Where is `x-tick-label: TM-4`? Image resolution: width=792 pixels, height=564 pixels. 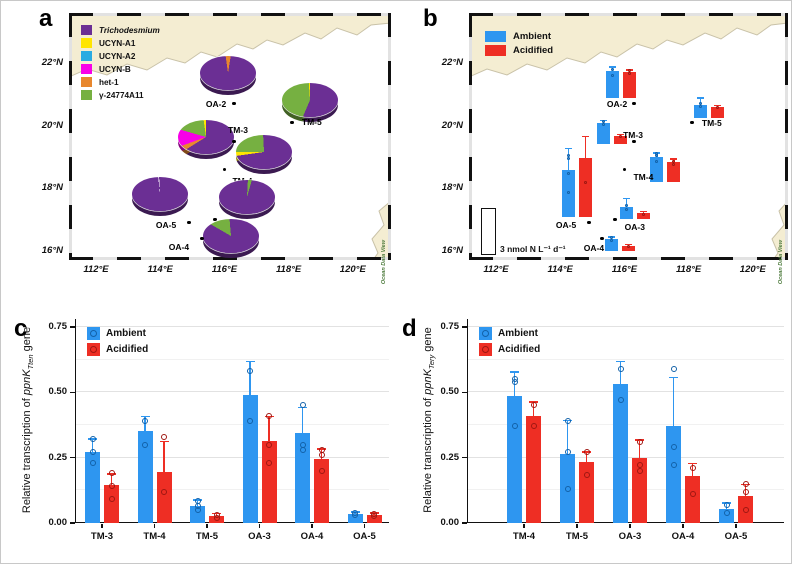 x-tick-label: TM-4 is located at coordinates (524, 536).